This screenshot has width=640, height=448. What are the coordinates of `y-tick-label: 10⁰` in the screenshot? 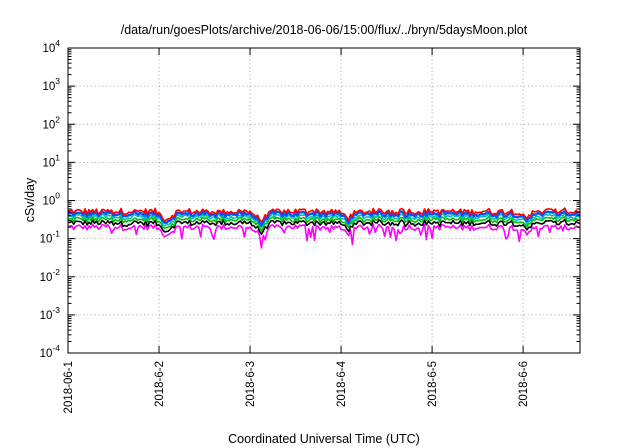 It's located at (51, 199).